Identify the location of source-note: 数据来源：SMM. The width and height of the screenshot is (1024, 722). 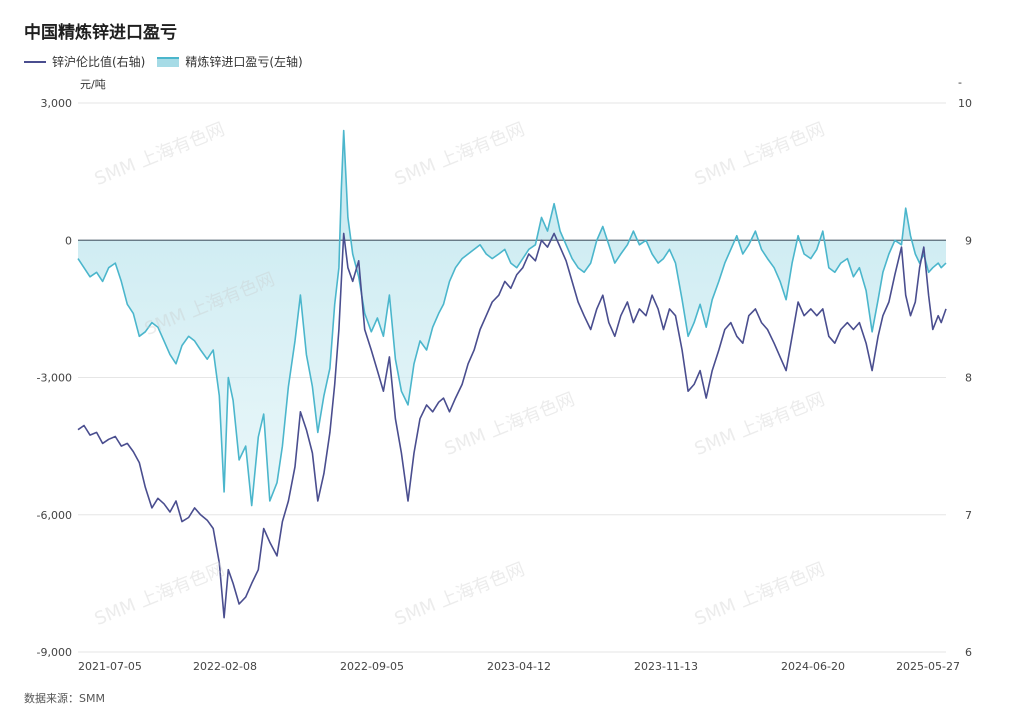
(64, 698).